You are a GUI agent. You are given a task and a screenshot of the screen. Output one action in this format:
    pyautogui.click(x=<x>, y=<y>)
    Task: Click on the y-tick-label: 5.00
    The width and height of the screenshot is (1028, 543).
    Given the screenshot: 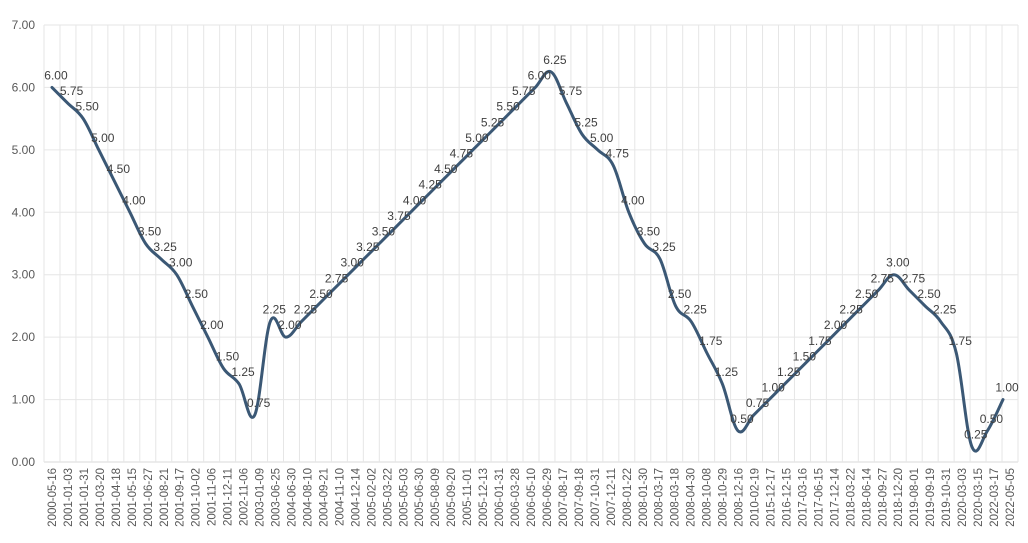 What is the action you would take?
    pyautogui.click(x=24, y=150)
    